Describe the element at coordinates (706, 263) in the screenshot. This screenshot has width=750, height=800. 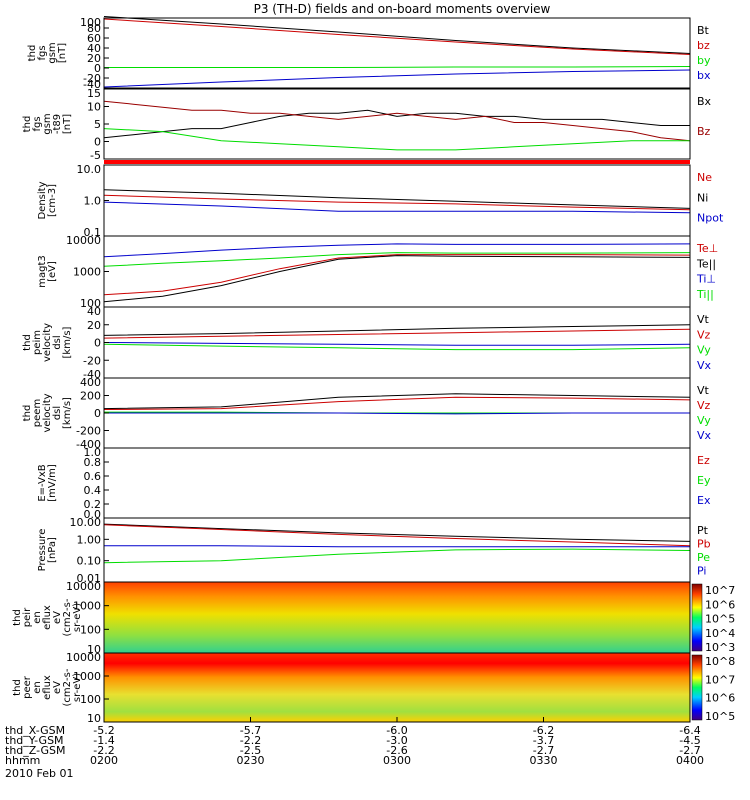
I see `legend-Te||: Te||` at that location.